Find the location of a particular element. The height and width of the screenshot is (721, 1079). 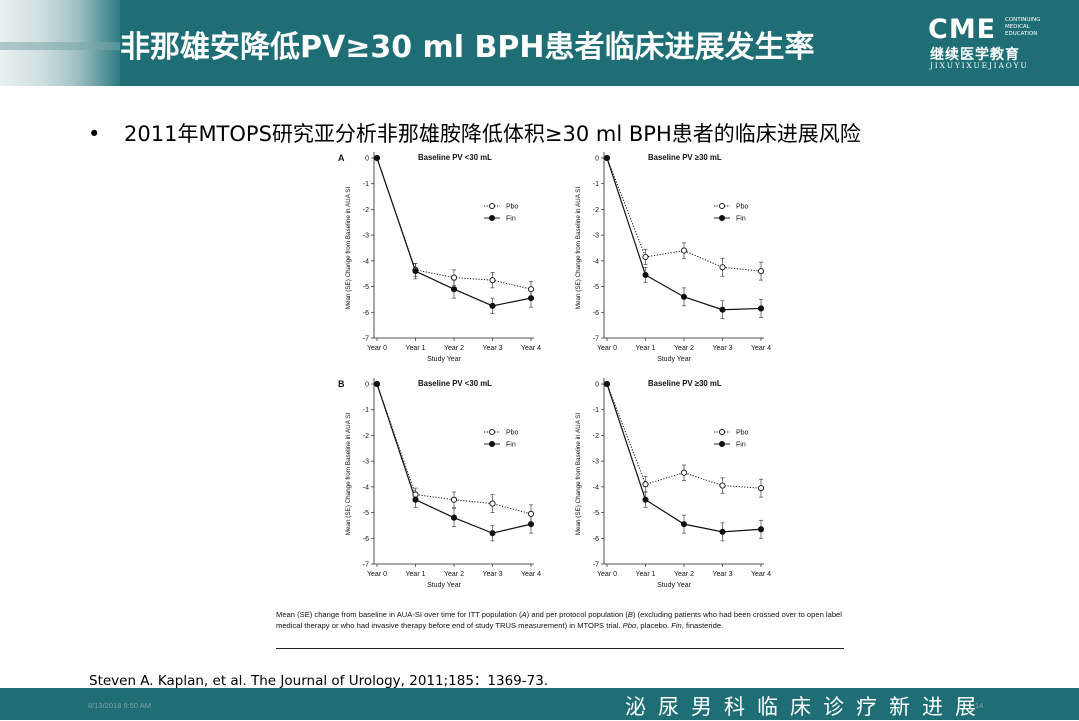

panel-label: A is located at coordinates (341, 158).